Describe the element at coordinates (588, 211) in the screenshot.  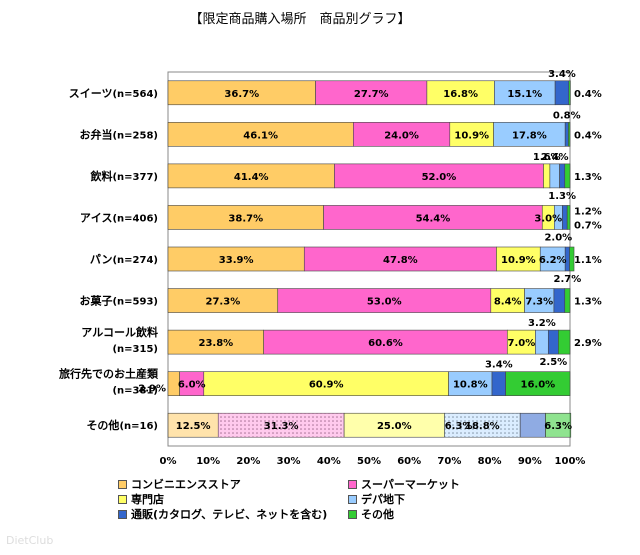
I see `data-label: 1.2%` at that location.